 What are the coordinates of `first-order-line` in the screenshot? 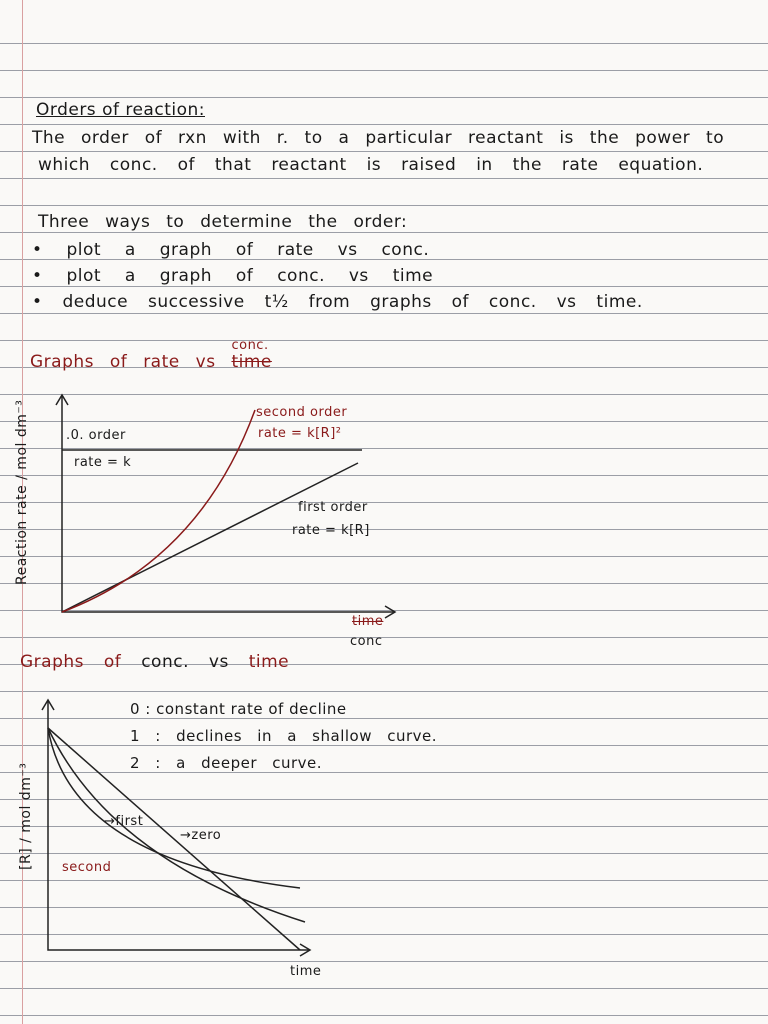 It's located at (210, 537).